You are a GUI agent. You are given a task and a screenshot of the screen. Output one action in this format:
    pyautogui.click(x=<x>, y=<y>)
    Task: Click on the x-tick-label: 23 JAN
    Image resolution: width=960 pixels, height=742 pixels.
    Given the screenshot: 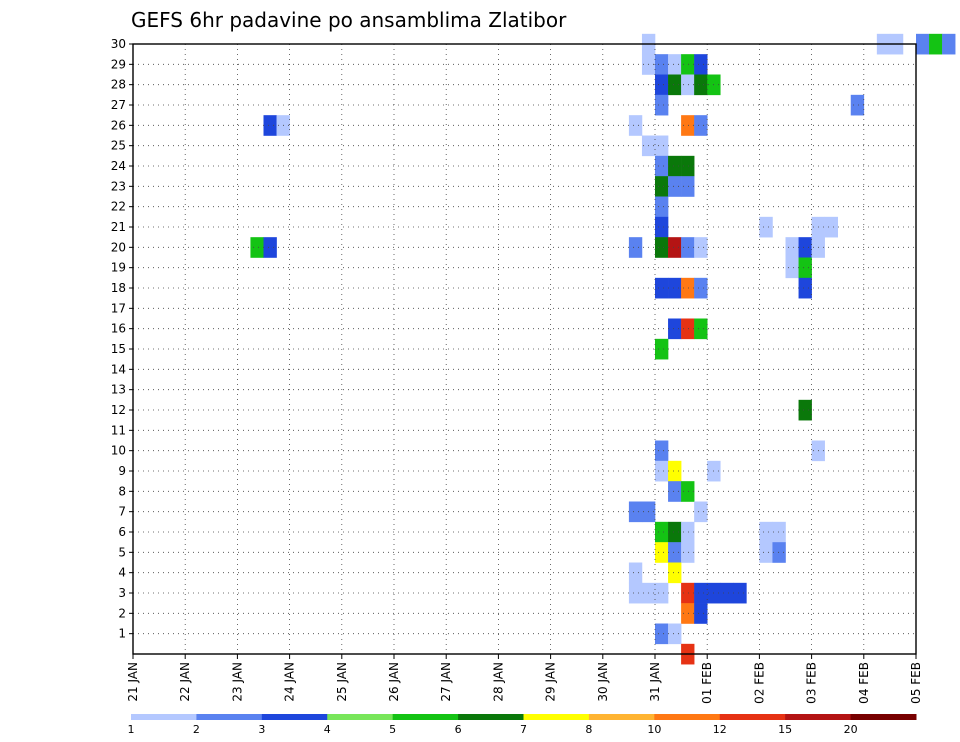 What is the action you would take?
    pyautogui.click(x=237, y=682)
    